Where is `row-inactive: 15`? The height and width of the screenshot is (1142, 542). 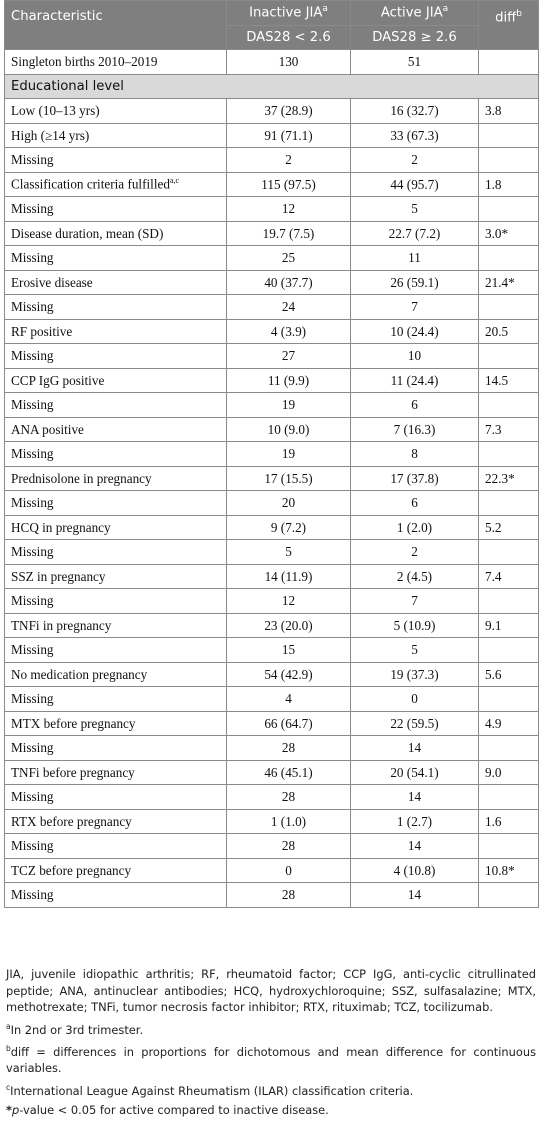
row-inactive: 15 is located at coordinates (288, 650).